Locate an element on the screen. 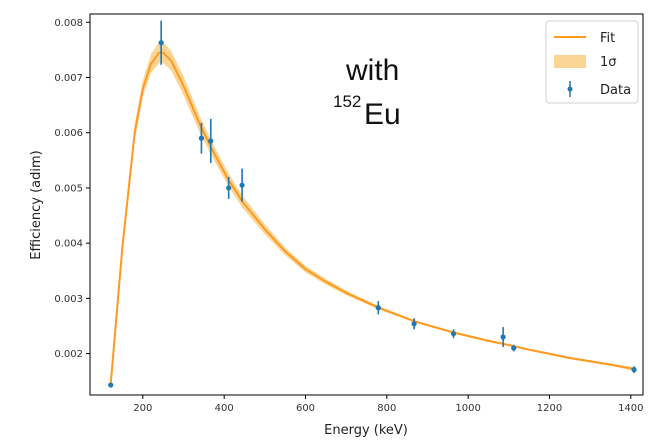 The image size is (654, 447). legend-fit-label: Fit is located at coordinates (607, 38).